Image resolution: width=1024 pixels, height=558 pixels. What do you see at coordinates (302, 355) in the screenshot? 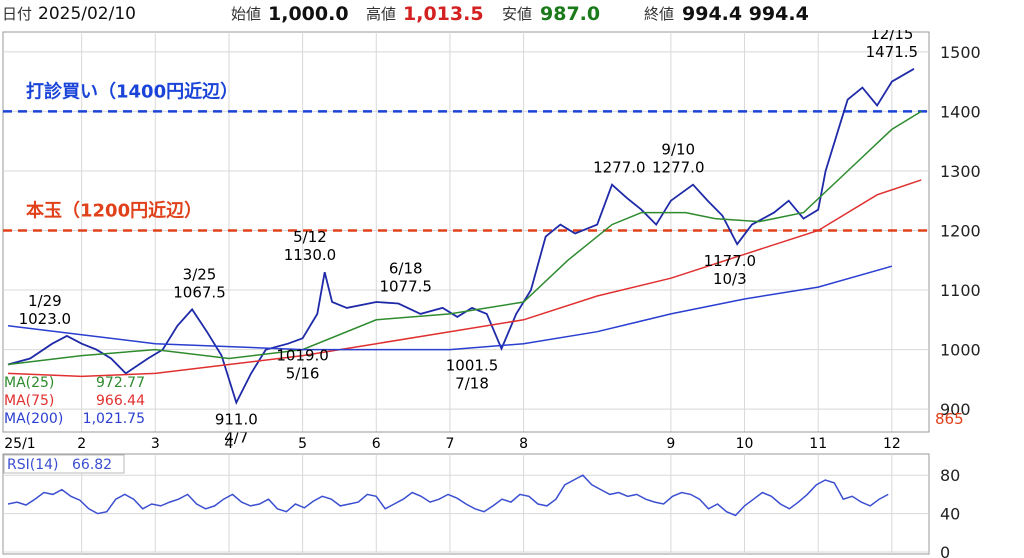
I see `annotation-value: 1019.0` at bounding box center [302, 355].